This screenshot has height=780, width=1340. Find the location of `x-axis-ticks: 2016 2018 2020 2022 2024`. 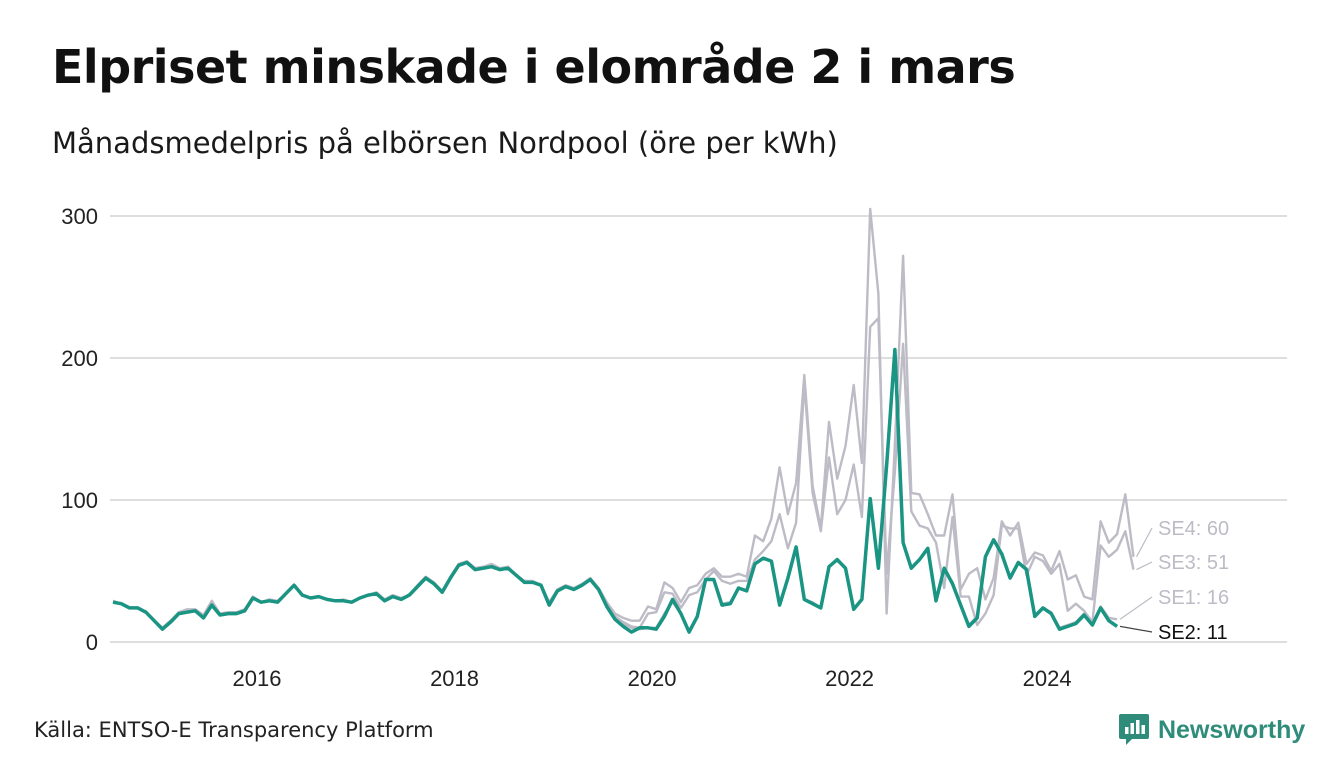

x-axis-ticks: 2016 2018 2020 2022 2024 is located at coordinates (652, 678).